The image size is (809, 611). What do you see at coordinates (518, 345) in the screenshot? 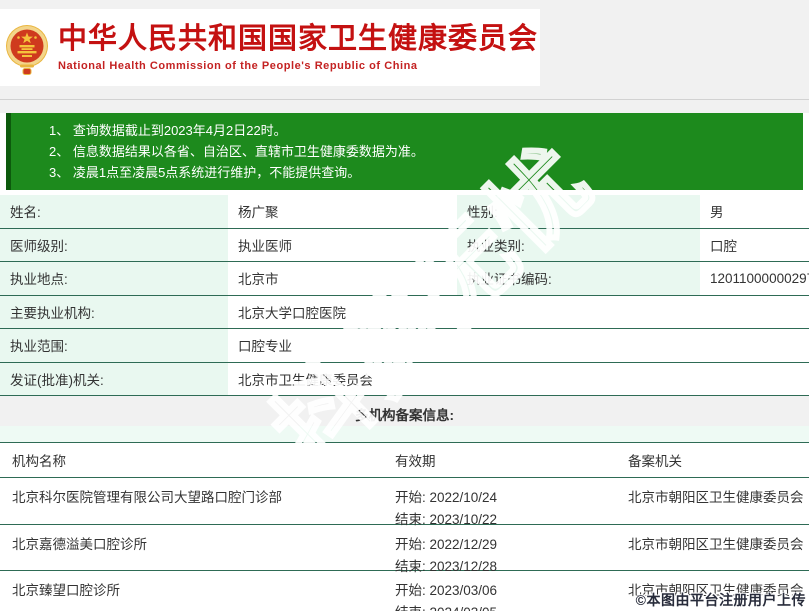
I see `field-value-practice-scope: 口腔专业` at bounding box center [518, 345].